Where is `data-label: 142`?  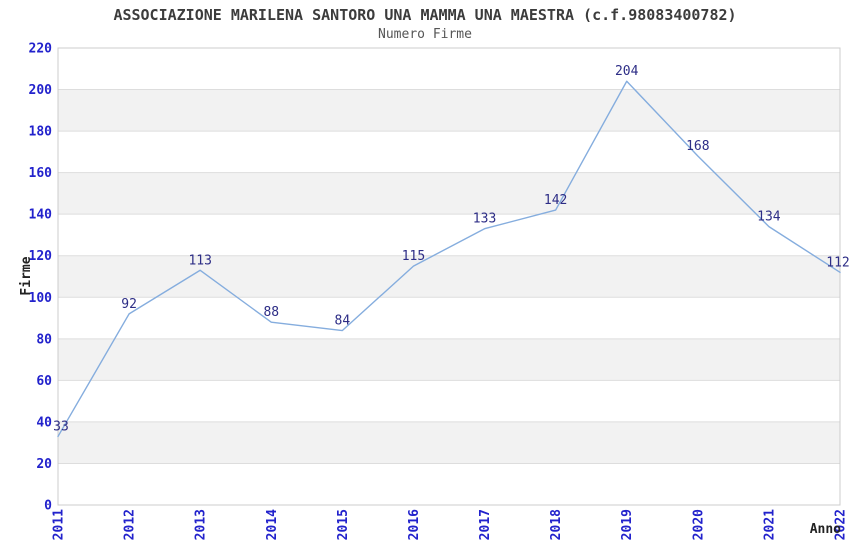
data-label: 142 is located at coordinates (555, 200).